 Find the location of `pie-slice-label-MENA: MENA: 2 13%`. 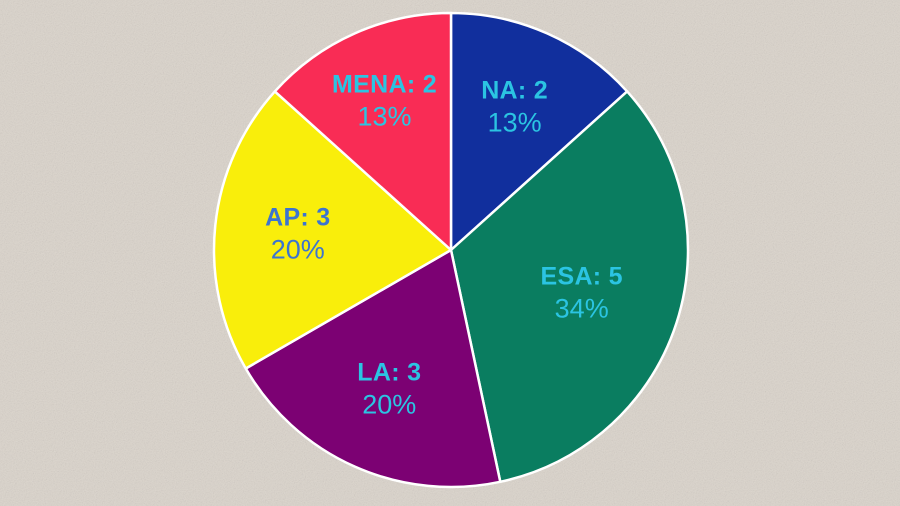

pie-slice-label-MENA: MENA: 2 13% is located at coordinates (384, 100).